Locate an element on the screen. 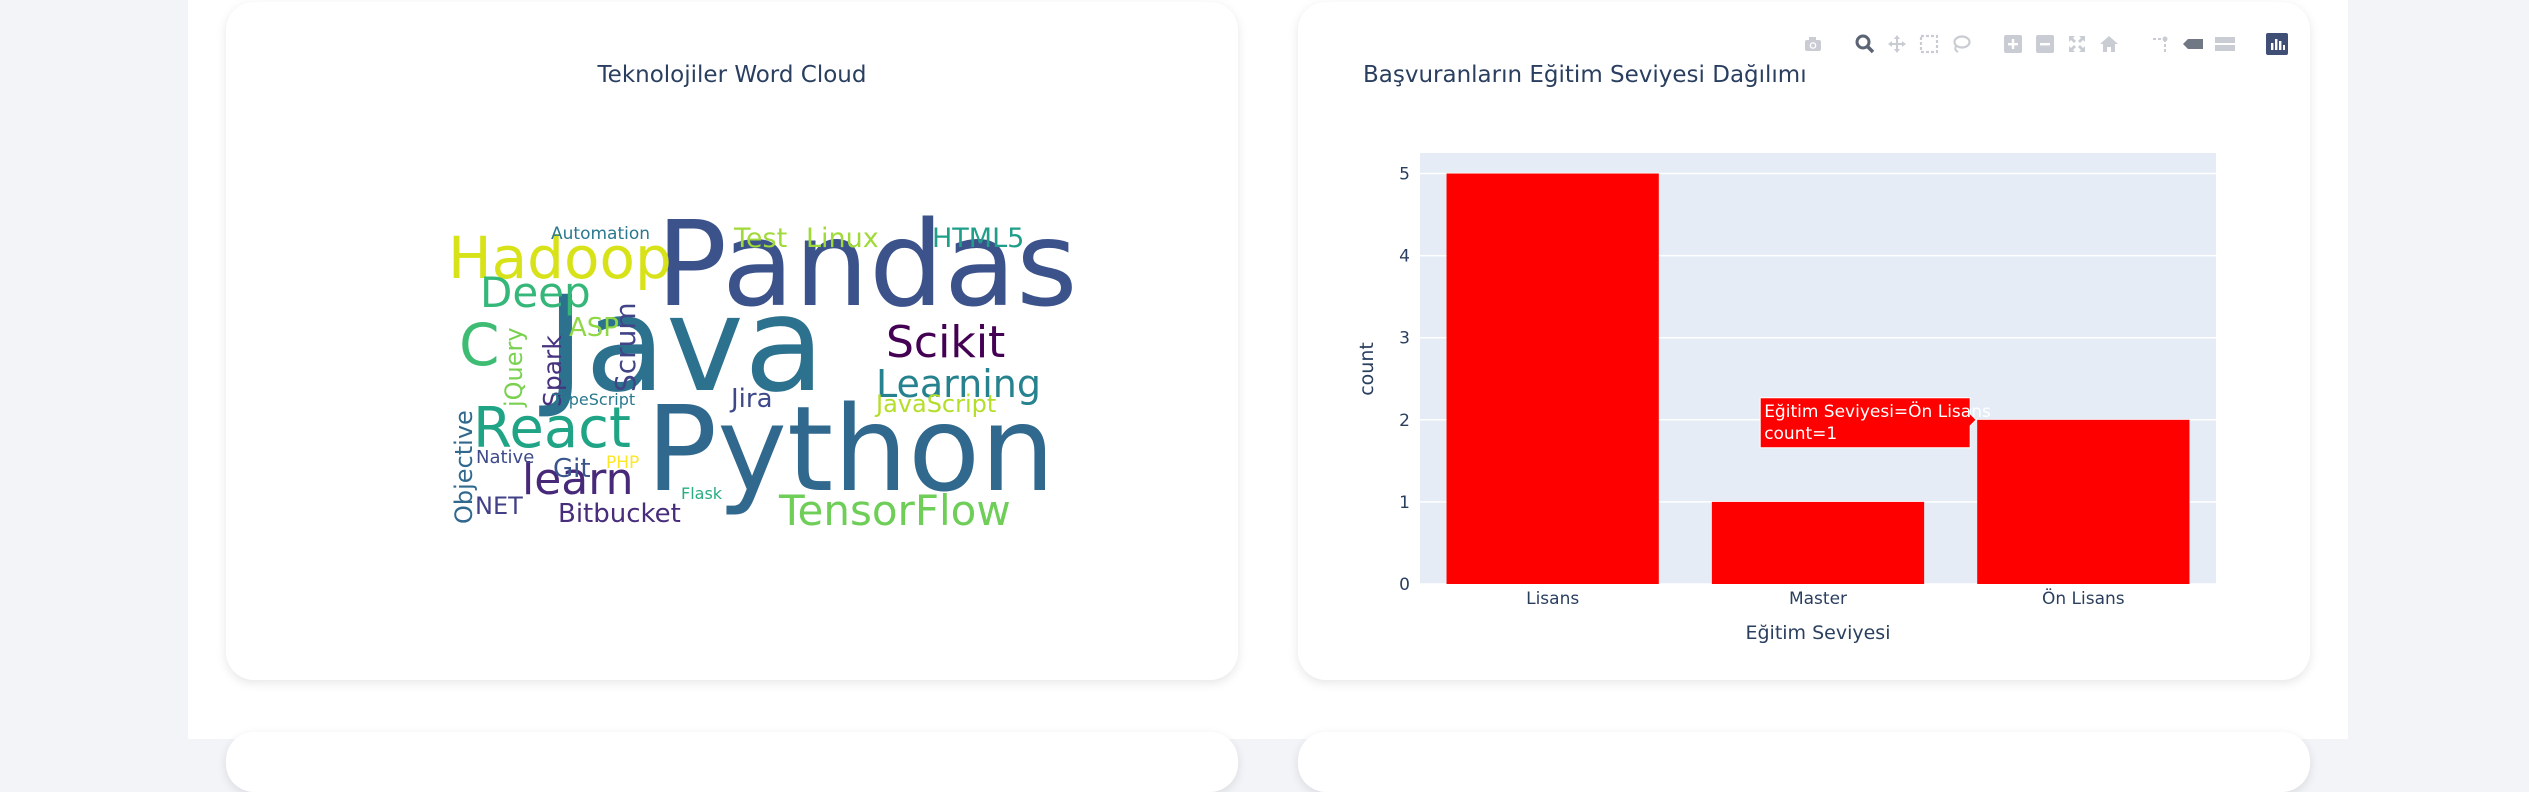 The height and width of the screenshot is (792, 2529). autoscale-icon is located at coordinates (2077, 44).